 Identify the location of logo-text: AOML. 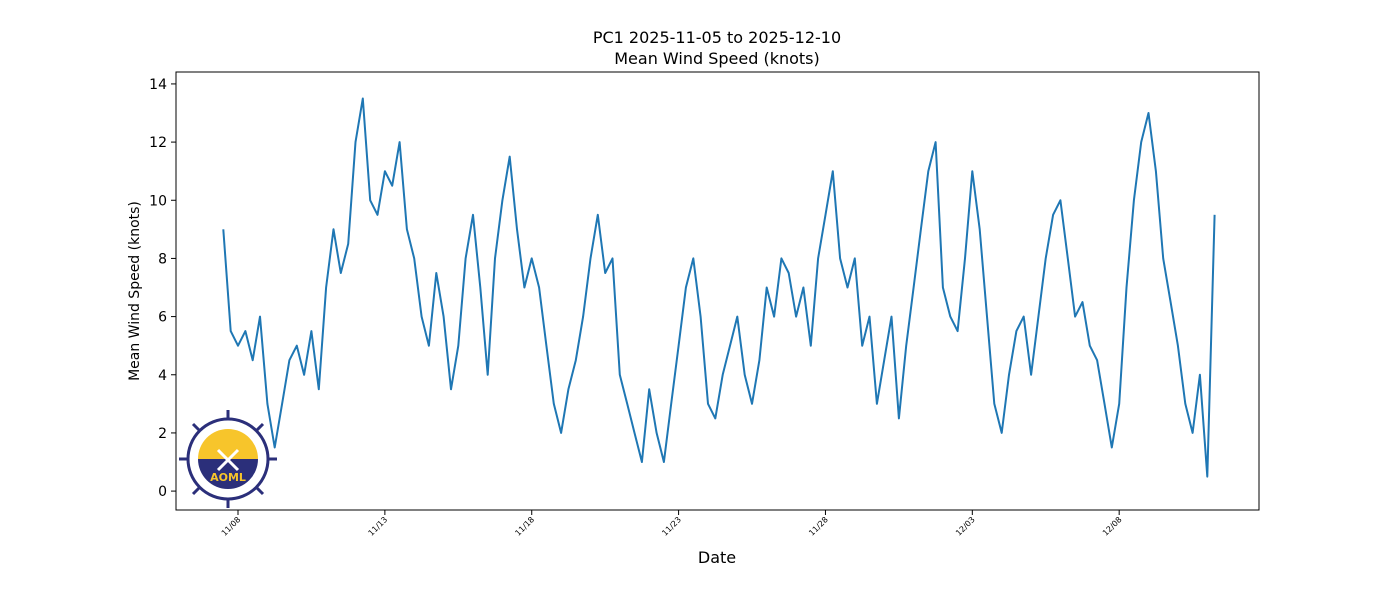
(228, 477).